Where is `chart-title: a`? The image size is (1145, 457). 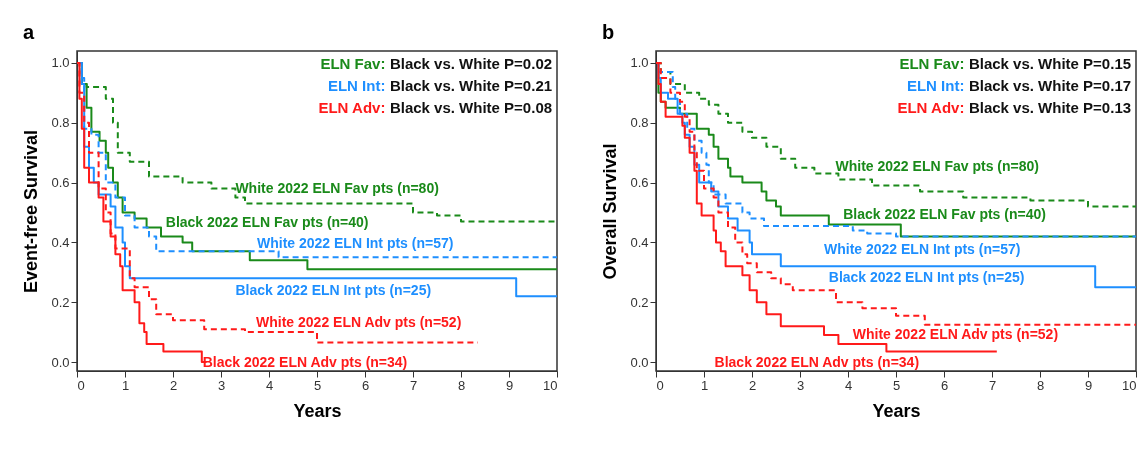 chart-title: a is located at coordinates (28, 32).